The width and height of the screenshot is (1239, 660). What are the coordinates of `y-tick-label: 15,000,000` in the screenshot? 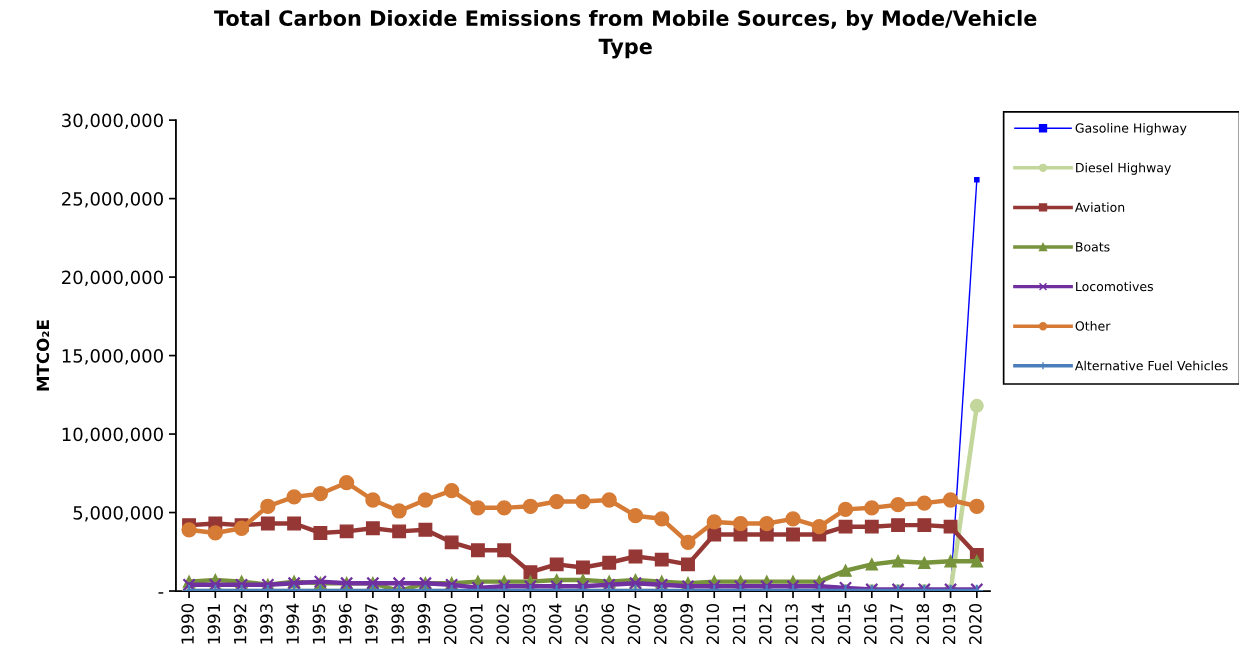 It's located at (112, 357).